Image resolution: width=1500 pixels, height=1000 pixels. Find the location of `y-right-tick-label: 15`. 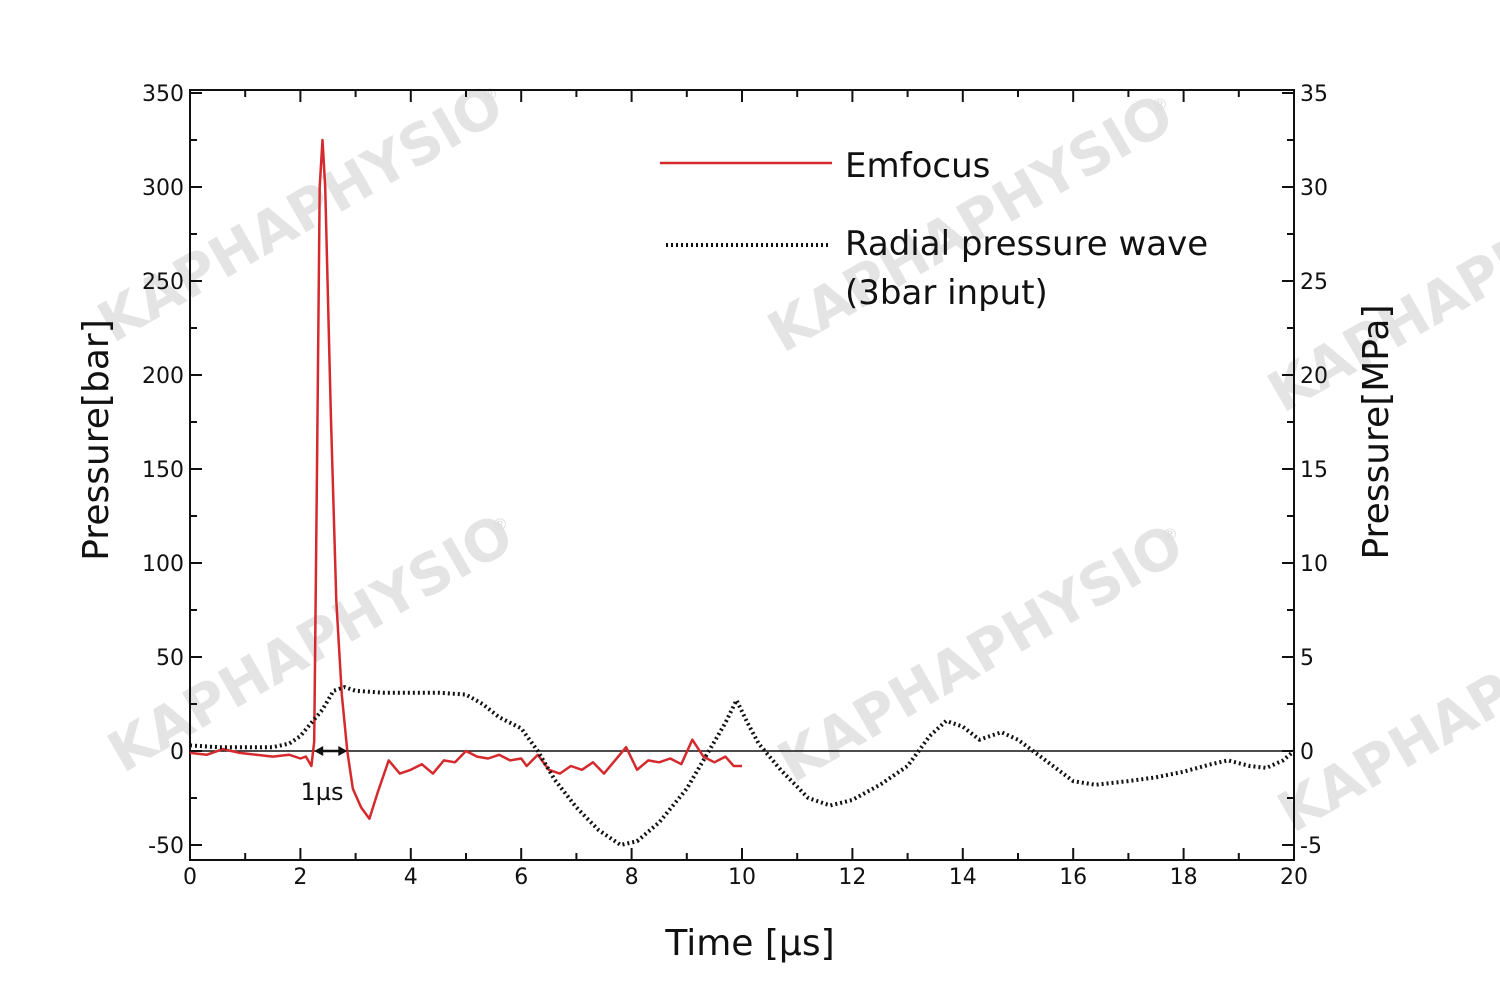

y-right-tick-label: 15 is located at coordinates (1314, 470).